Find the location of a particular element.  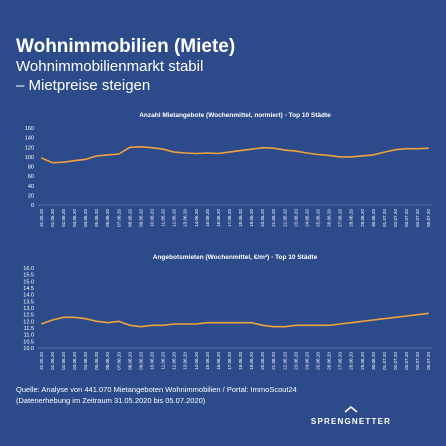

logo: SPRENGNETTER is located at coordinates (351, 421).